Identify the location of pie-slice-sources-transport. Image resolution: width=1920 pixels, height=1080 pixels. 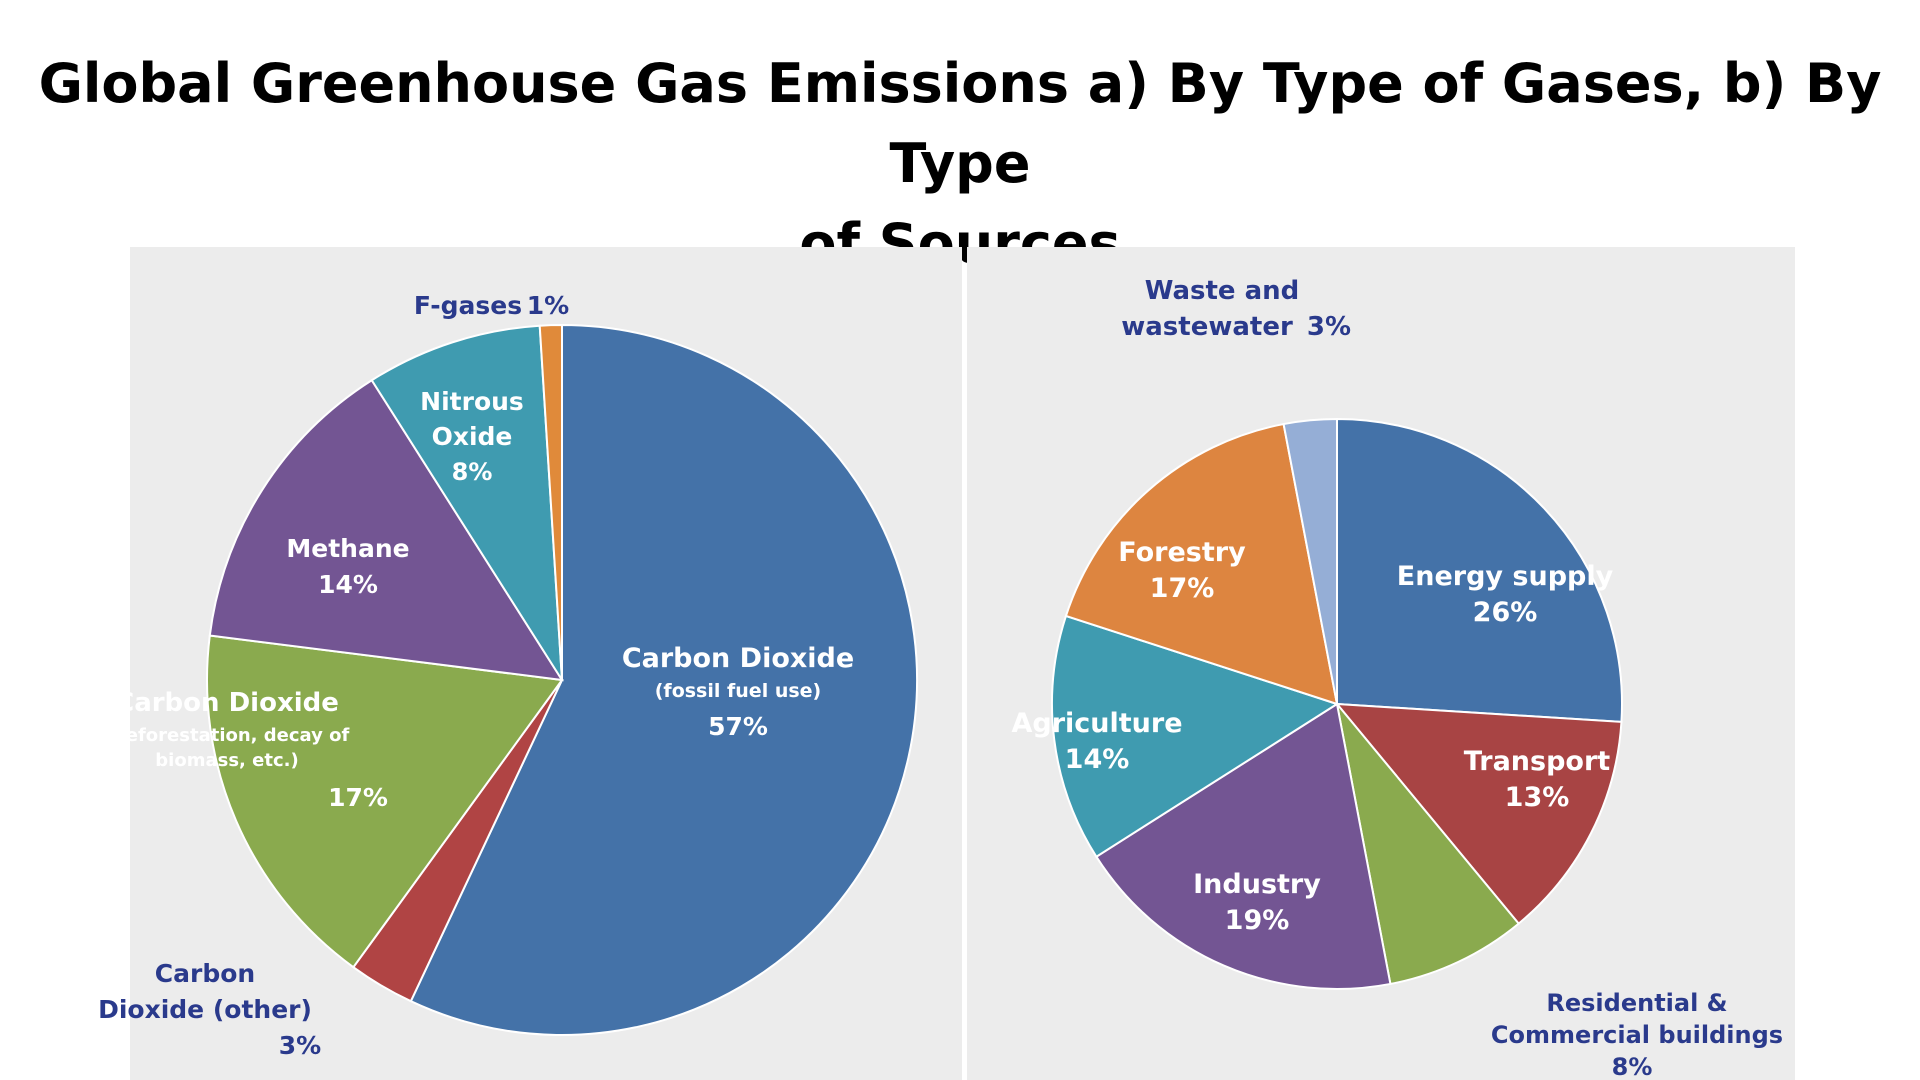
(1478, 814).